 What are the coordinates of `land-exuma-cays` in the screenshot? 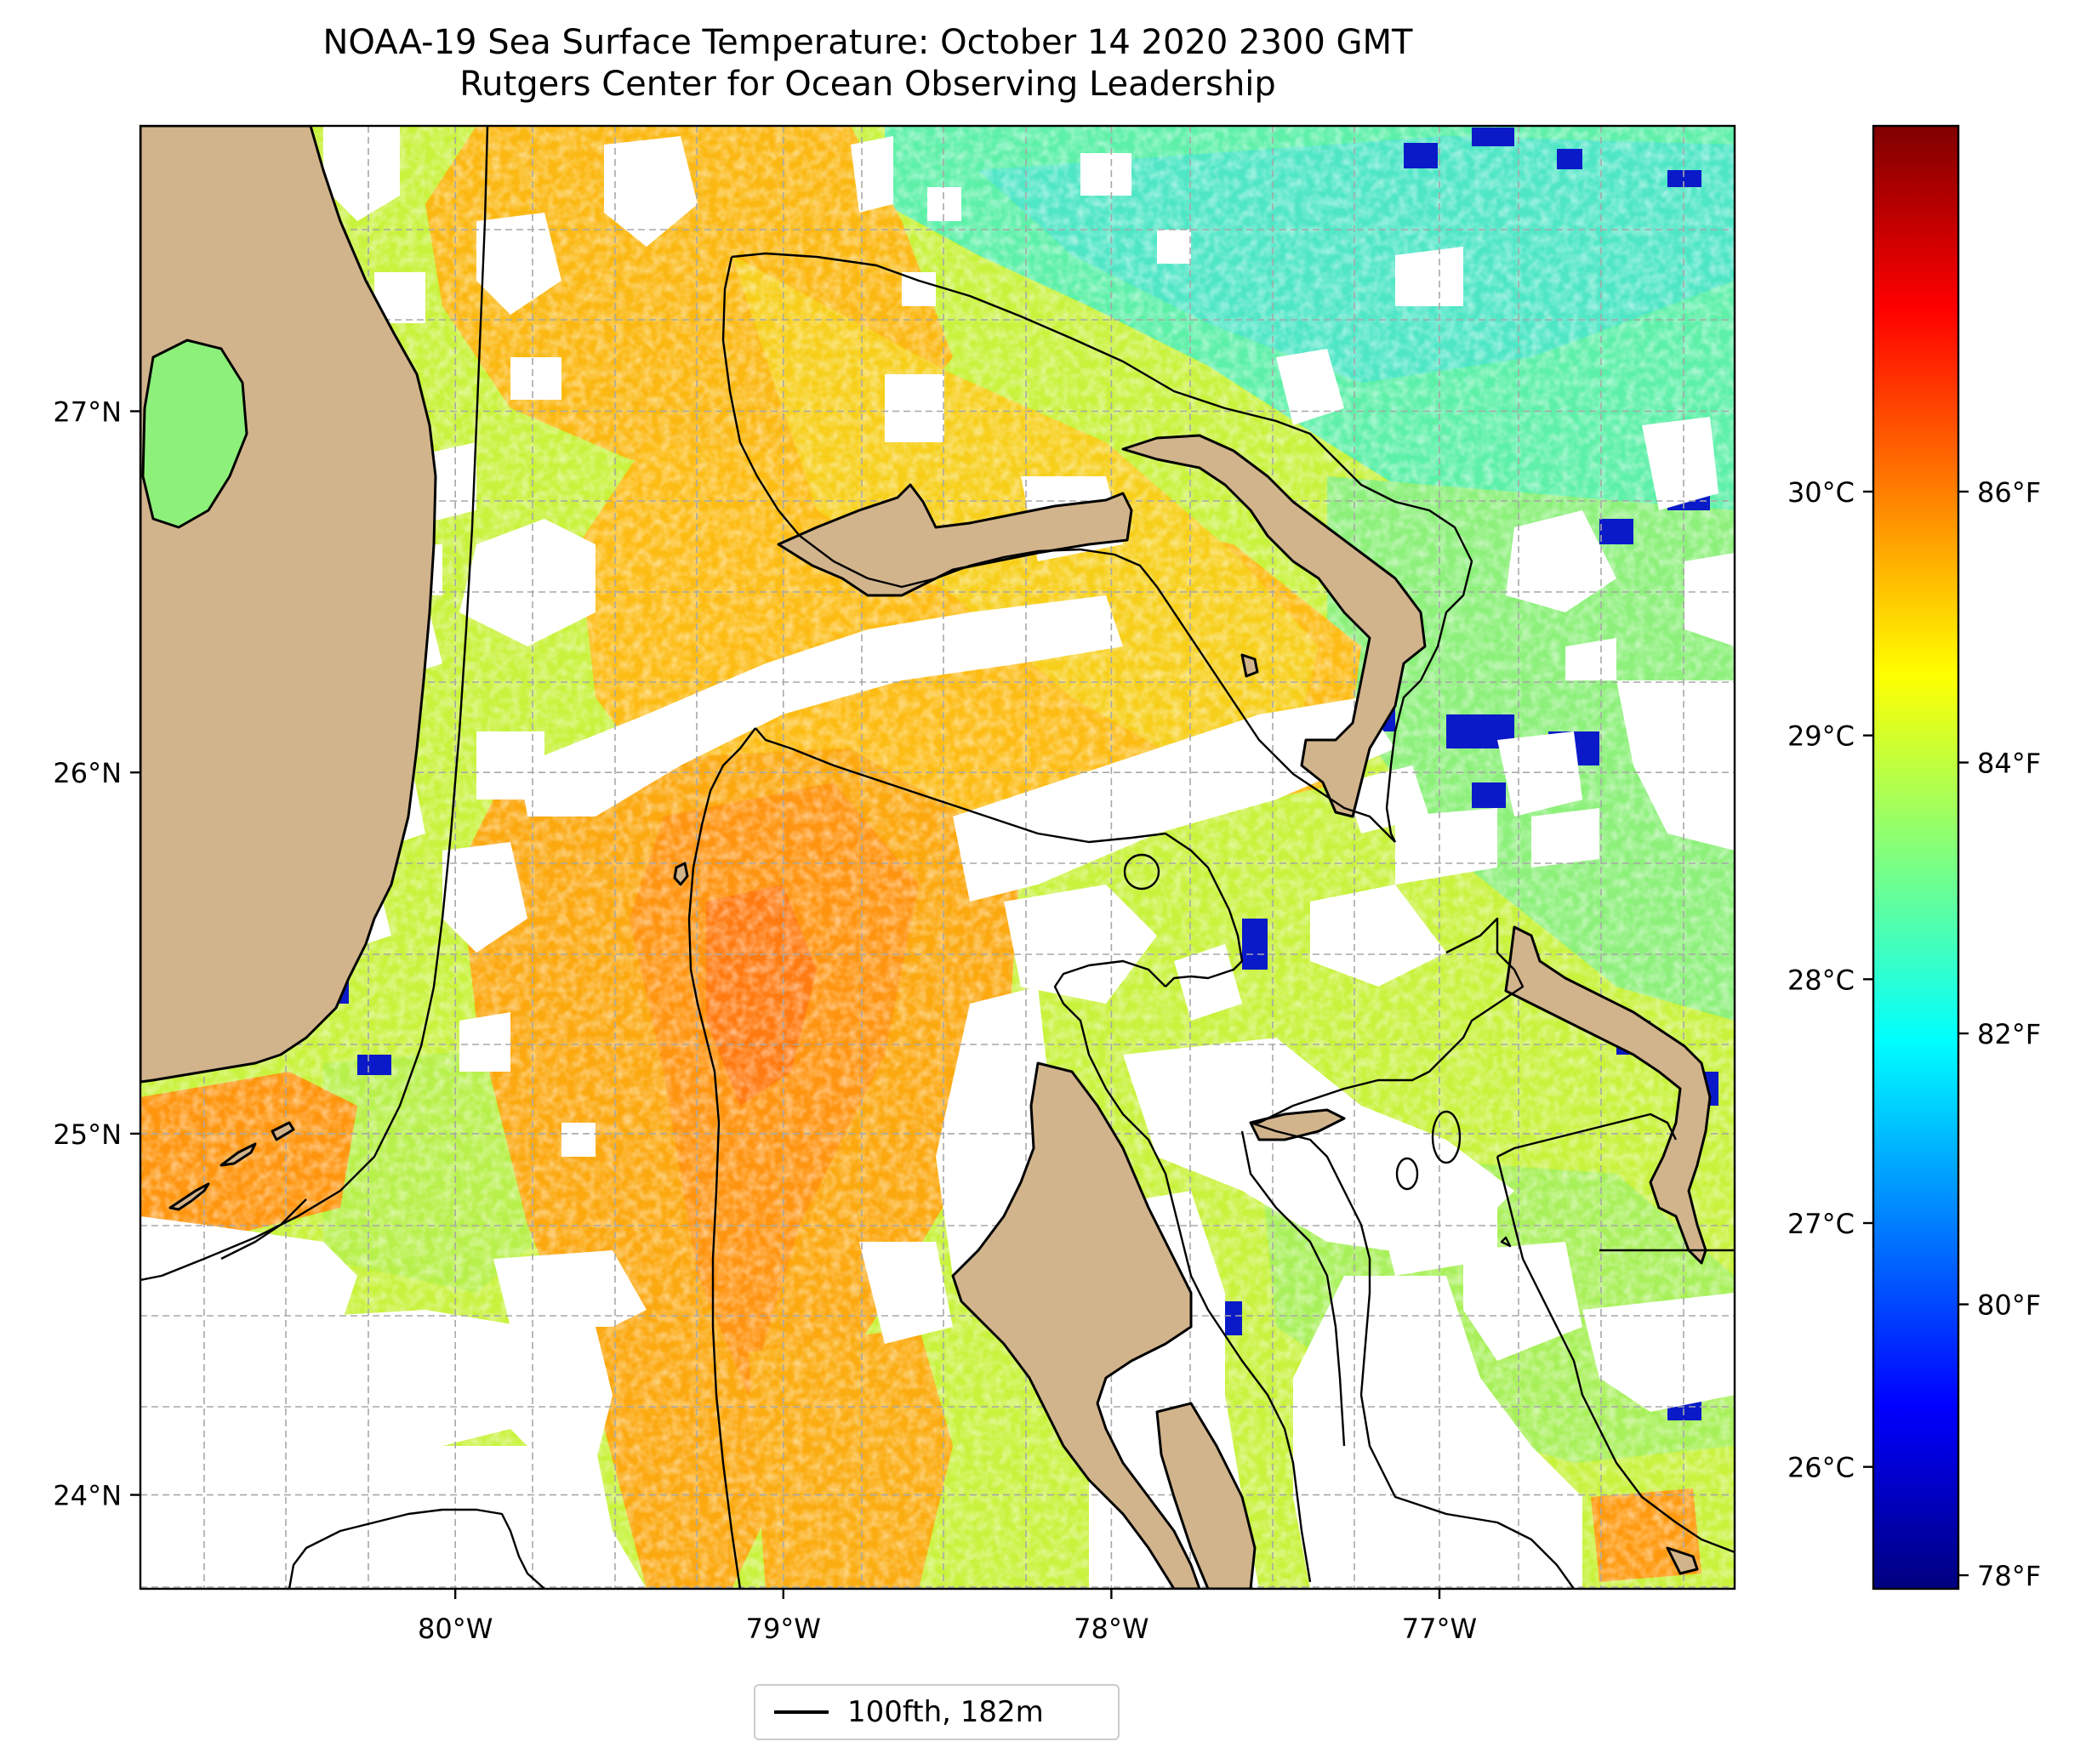 It's located at (1682, 1560).